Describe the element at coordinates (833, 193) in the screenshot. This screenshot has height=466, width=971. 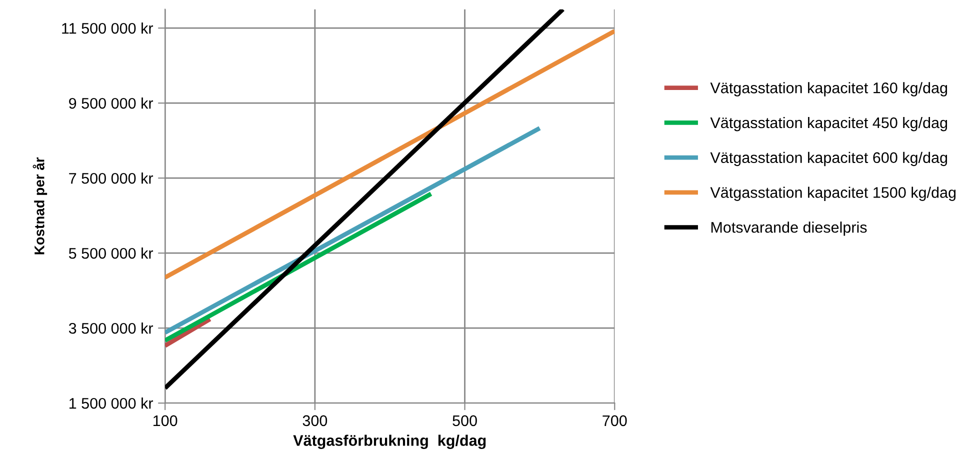
I see `legend-label: Vätgasstation kapacitet 1500 kg/dag` at that location.